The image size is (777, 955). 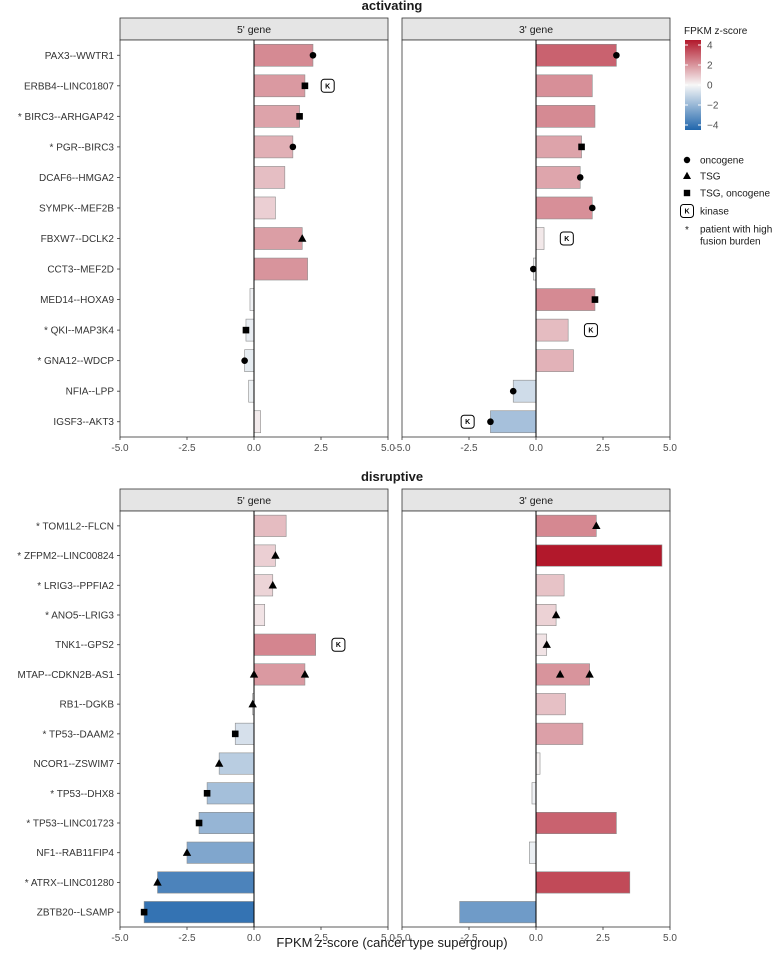 I want to click on fusion-name: SYMPK--MEF2B, so click(x=76, y=208).